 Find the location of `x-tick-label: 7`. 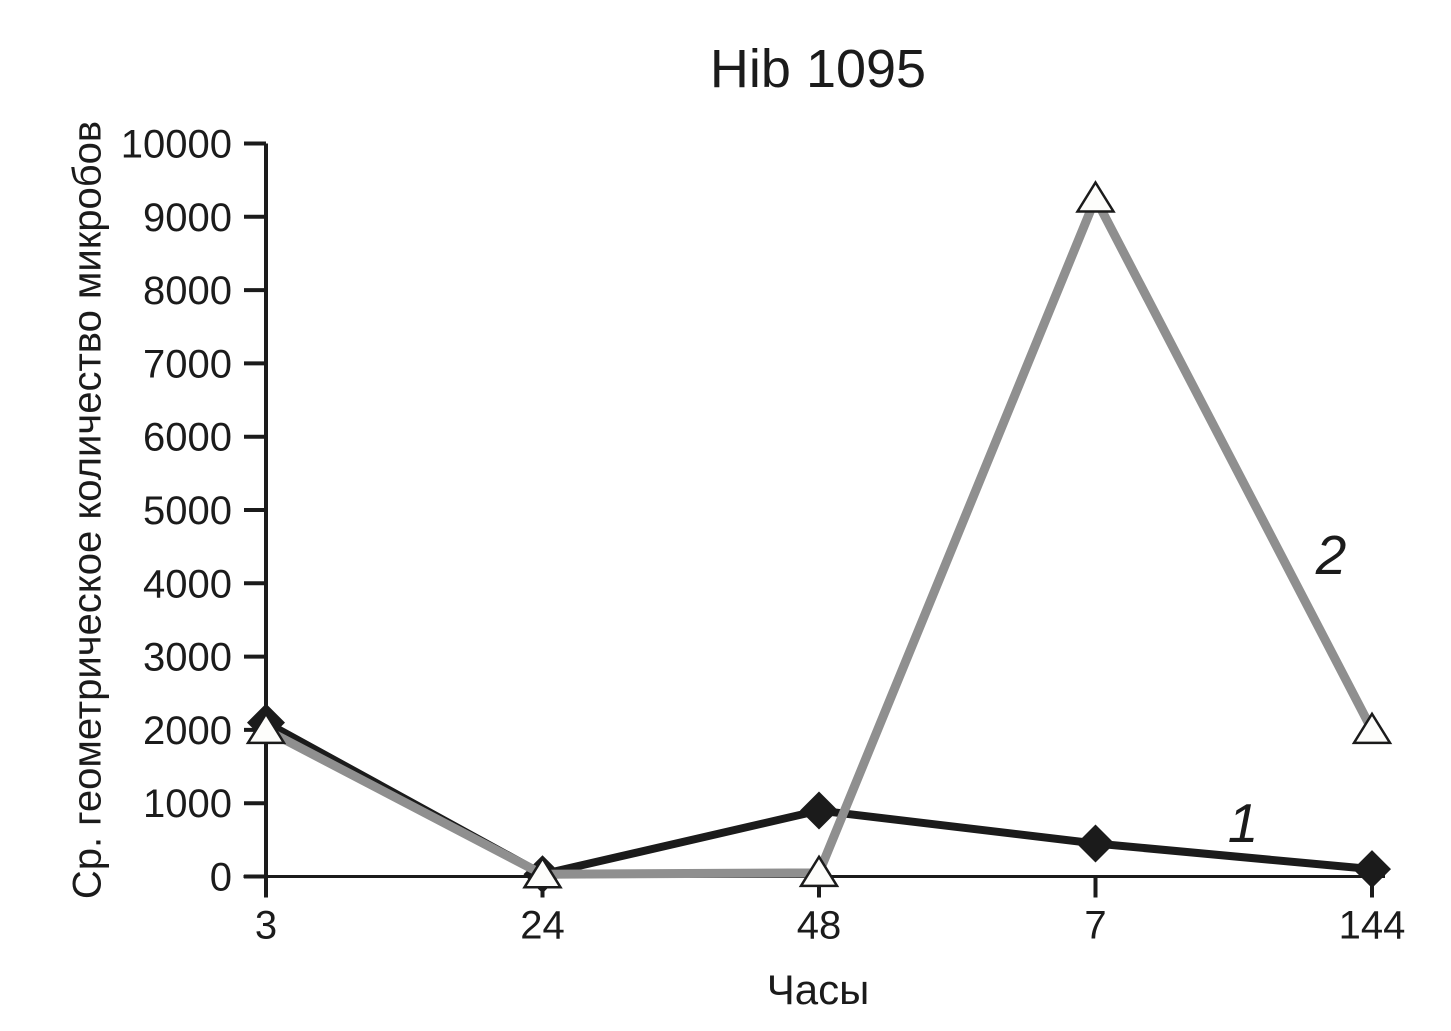

x-tick-label: 7 is located at coordinates (1095, 926).